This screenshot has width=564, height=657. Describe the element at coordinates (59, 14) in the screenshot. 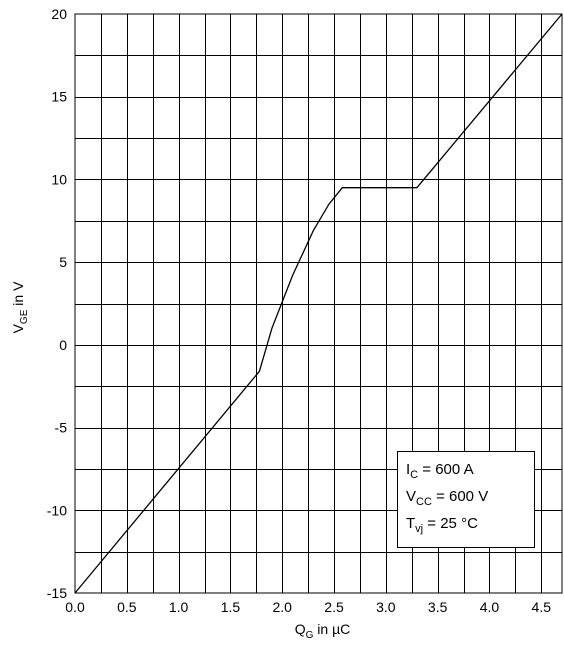

I see `y-tick-label: 20` at that location.